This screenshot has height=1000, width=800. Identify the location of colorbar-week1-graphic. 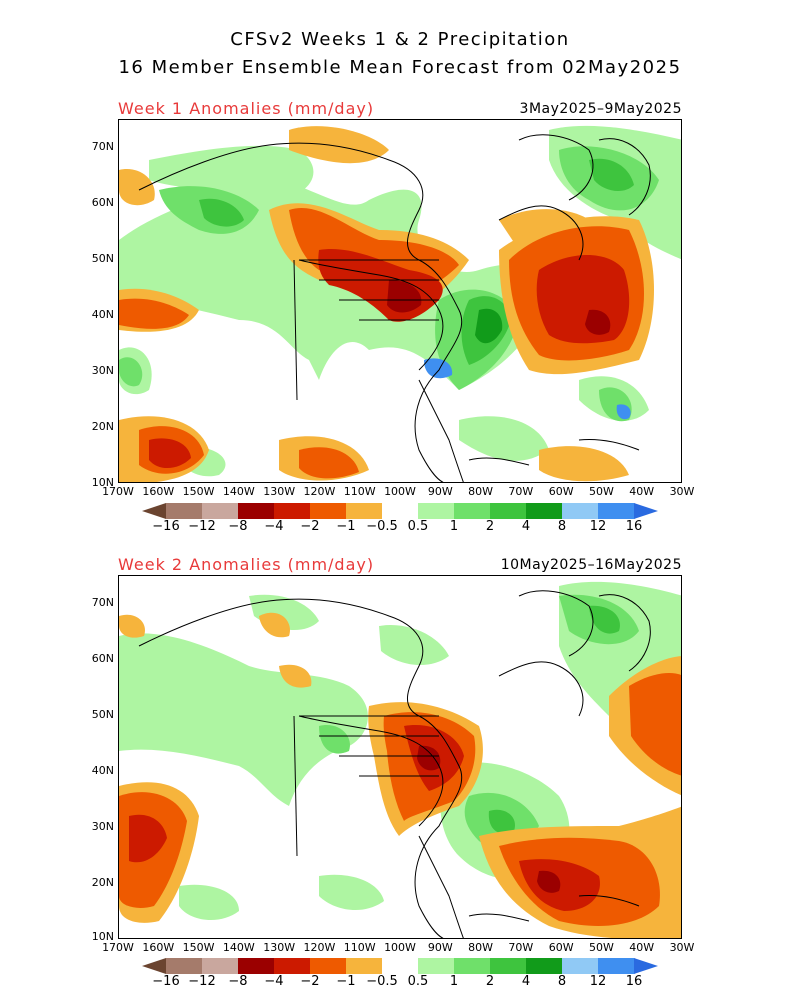
(400, 511).